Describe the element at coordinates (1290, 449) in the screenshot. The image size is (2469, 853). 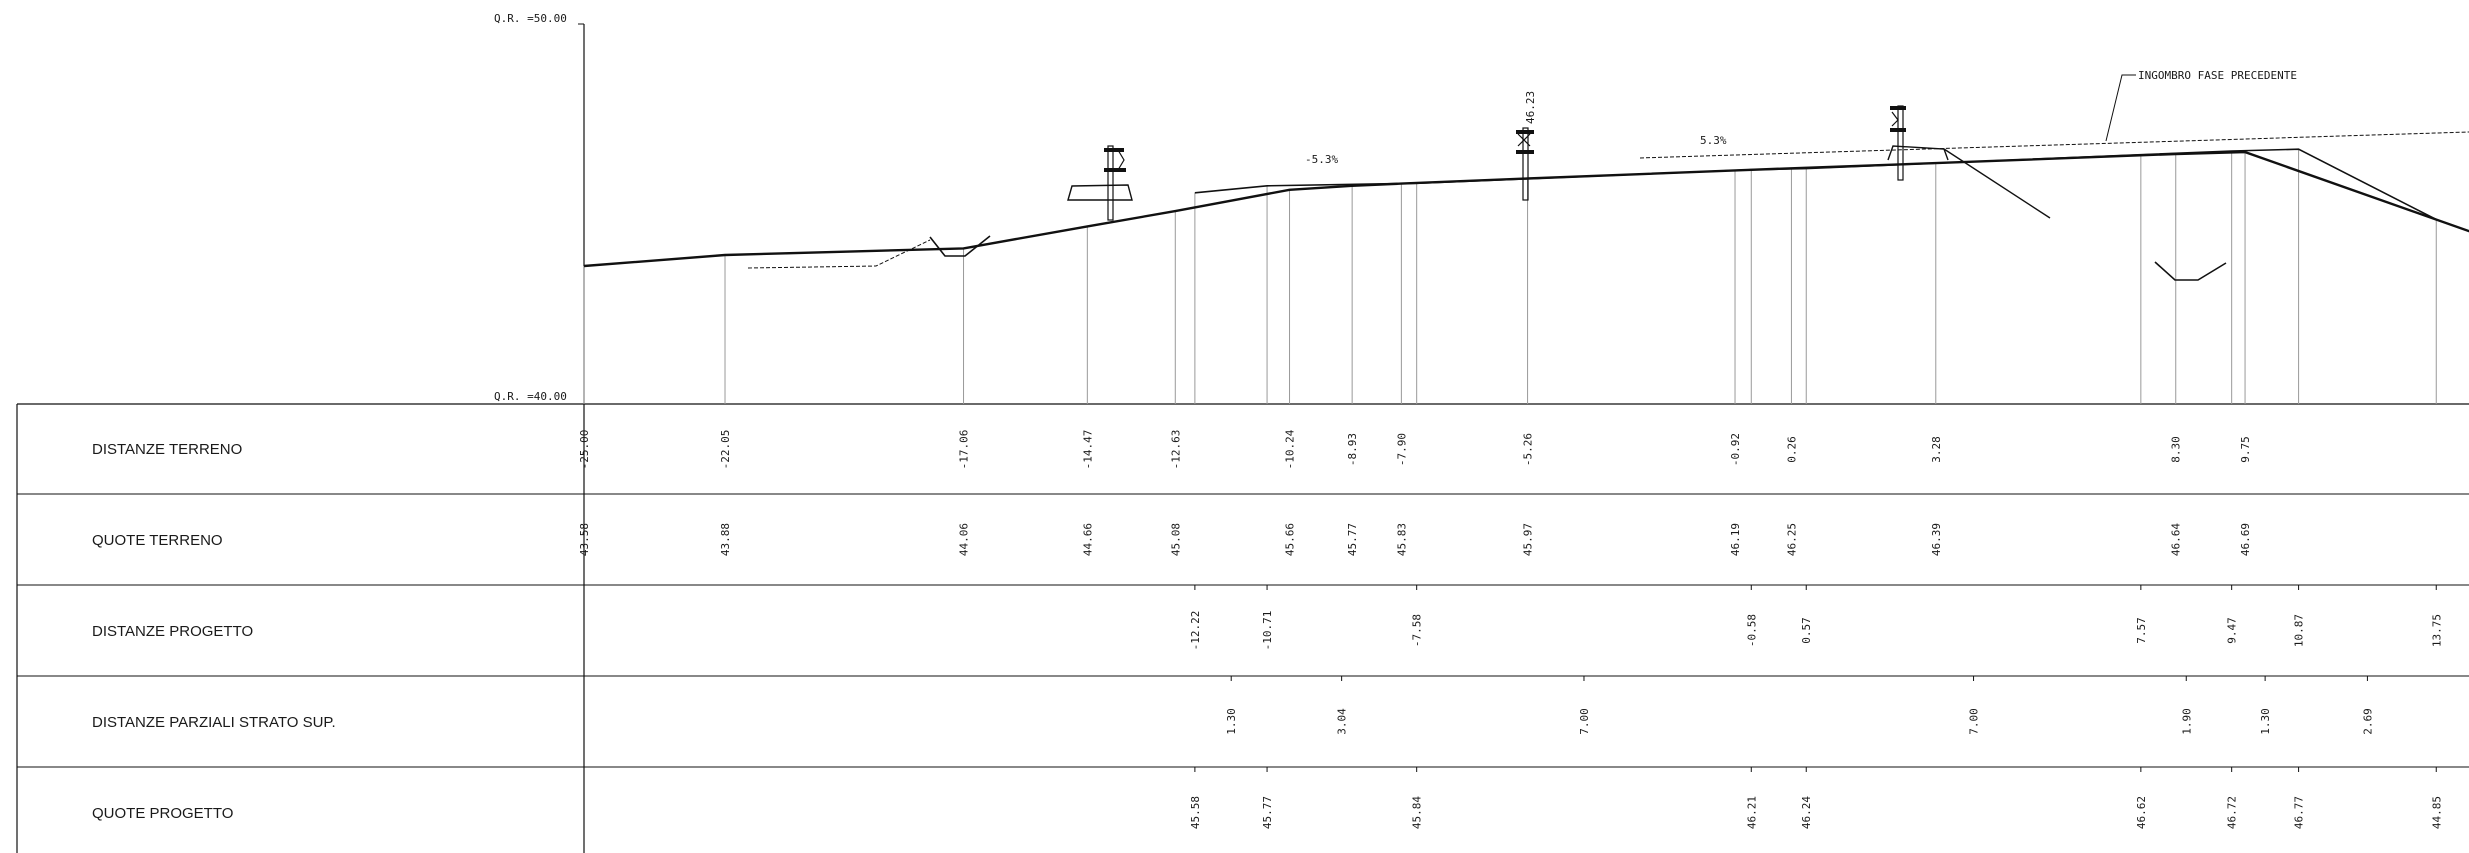
I see `distanze-terreno-value: -10.24` at that location.